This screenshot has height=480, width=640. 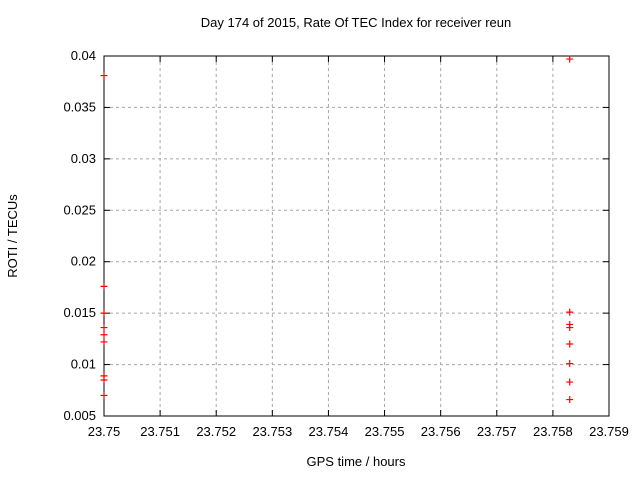 What do you see at coordinates (12, 236) in the screenshot?
I see `y-axis-label: ROTI / TECUs` at bounding box center [12, 236].